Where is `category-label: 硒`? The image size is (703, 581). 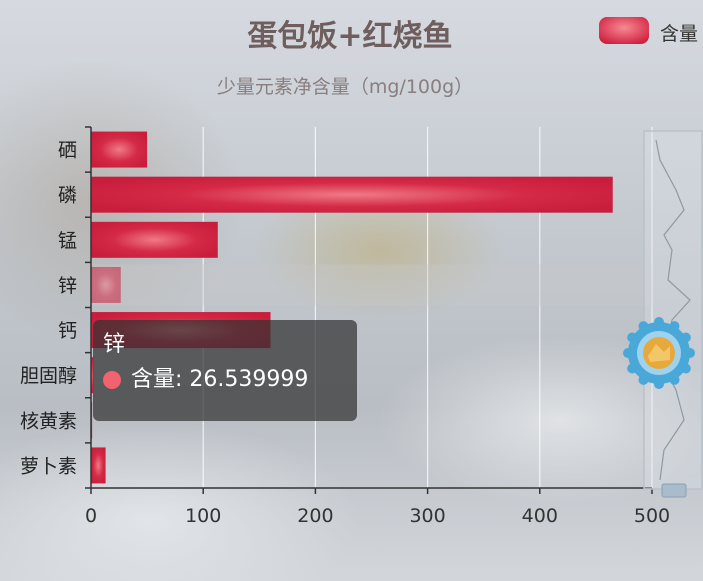 category-label: 硒 is located at coordinates (67, 151).